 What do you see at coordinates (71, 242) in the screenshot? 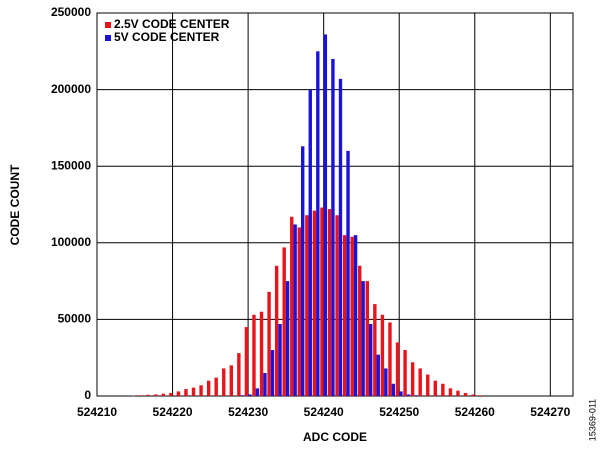
I see `y-tick-label: 100000` at bounding box center [71, 242].